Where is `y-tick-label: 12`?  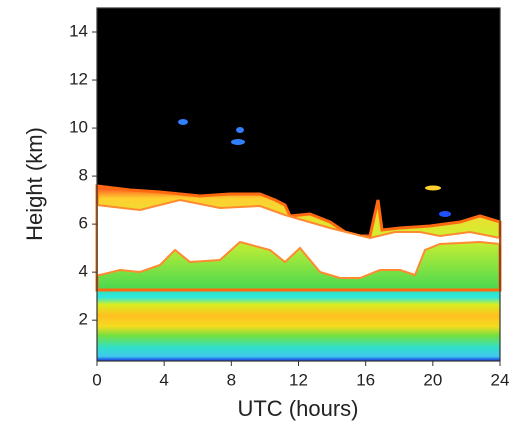
y-tick-label: 12 is located at coordinates (78, 79).